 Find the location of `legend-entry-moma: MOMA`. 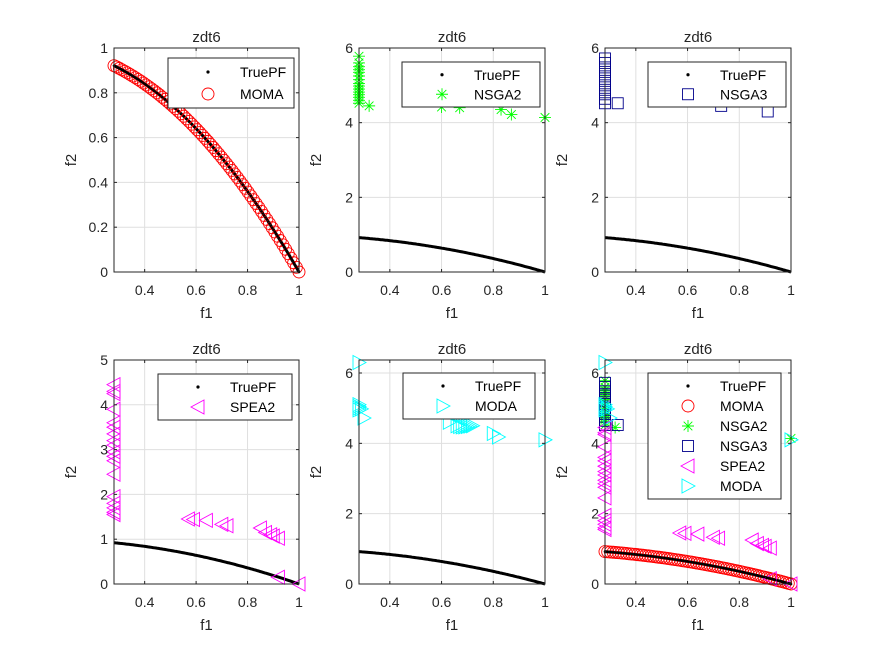

legend-entry-moma: MOMA is located at coordinates (722, 406).